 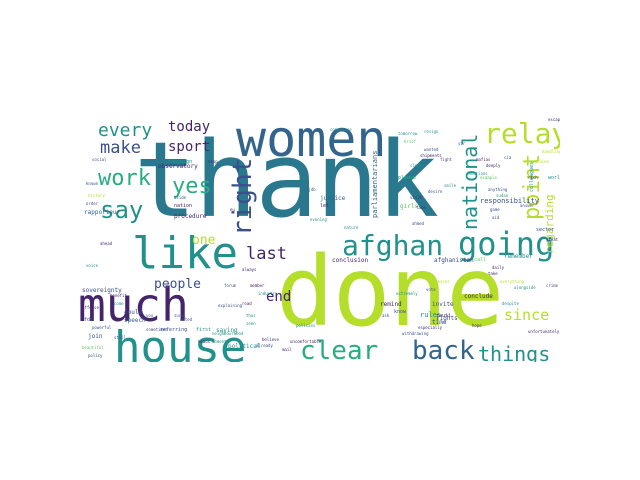 I want to click on word-road: road, so click(x=247, y=303).